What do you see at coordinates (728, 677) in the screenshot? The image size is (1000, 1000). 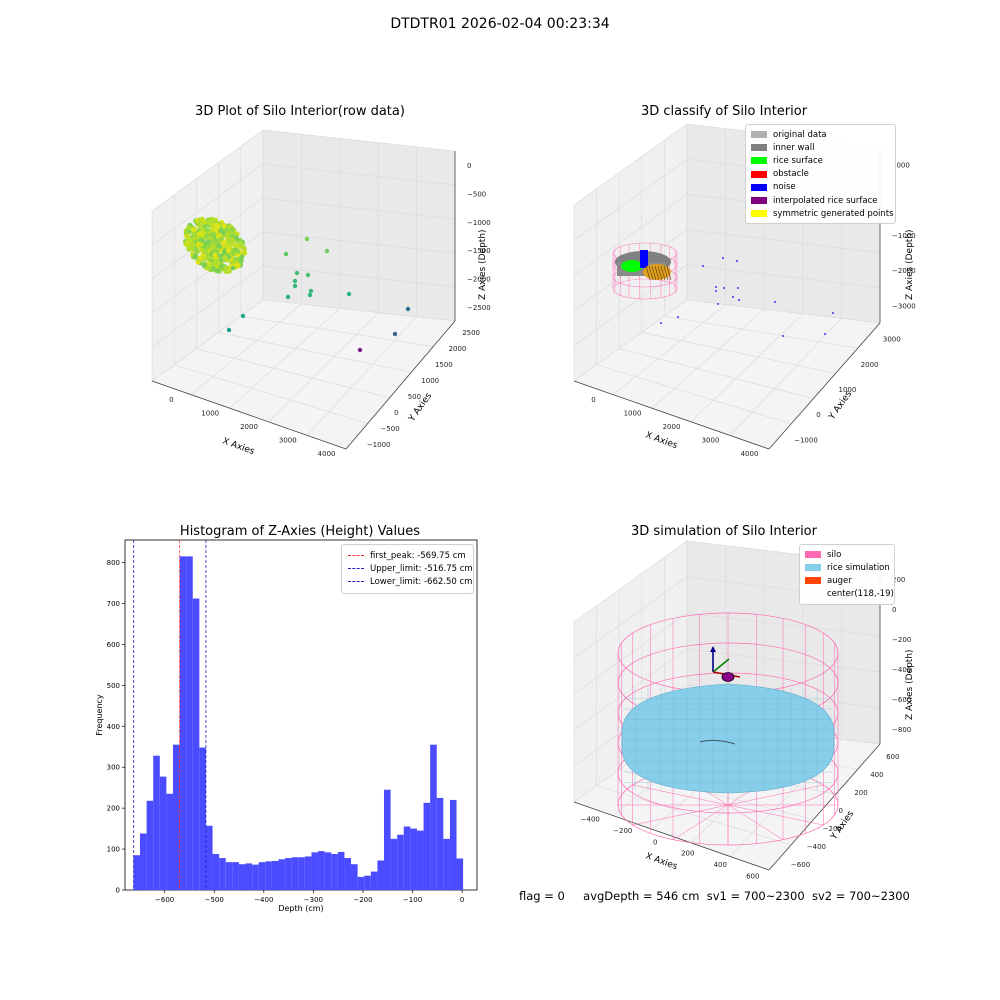 I see `center-marker` at bounding box center [728, 677].